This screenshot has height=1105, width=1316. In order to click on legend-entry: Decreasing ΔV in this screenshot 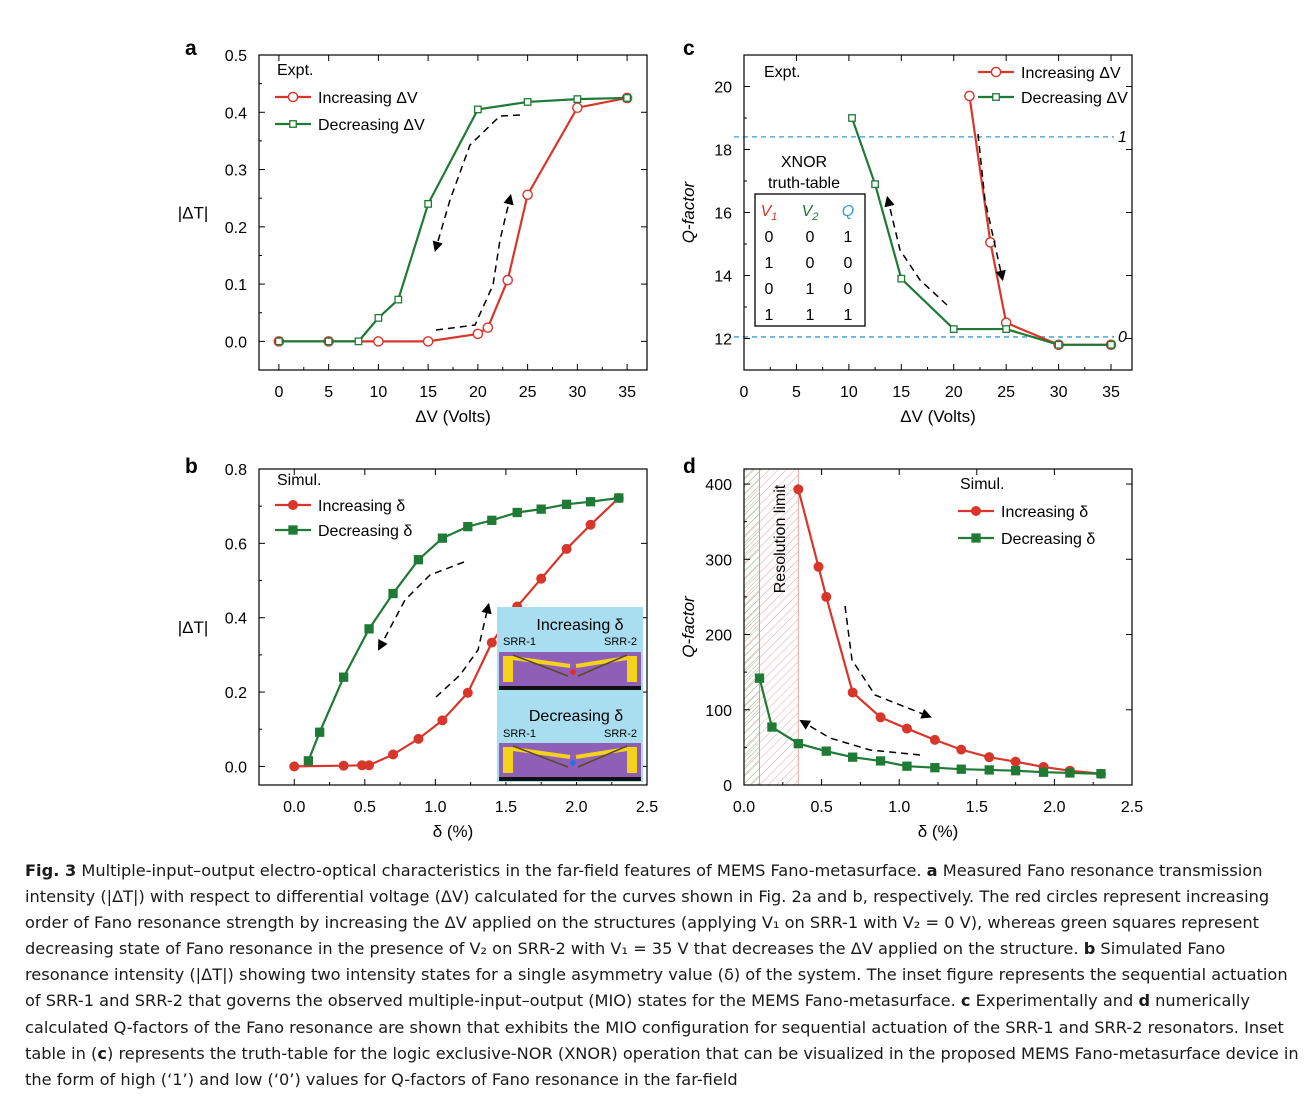, I will do `click(371, 125)`.